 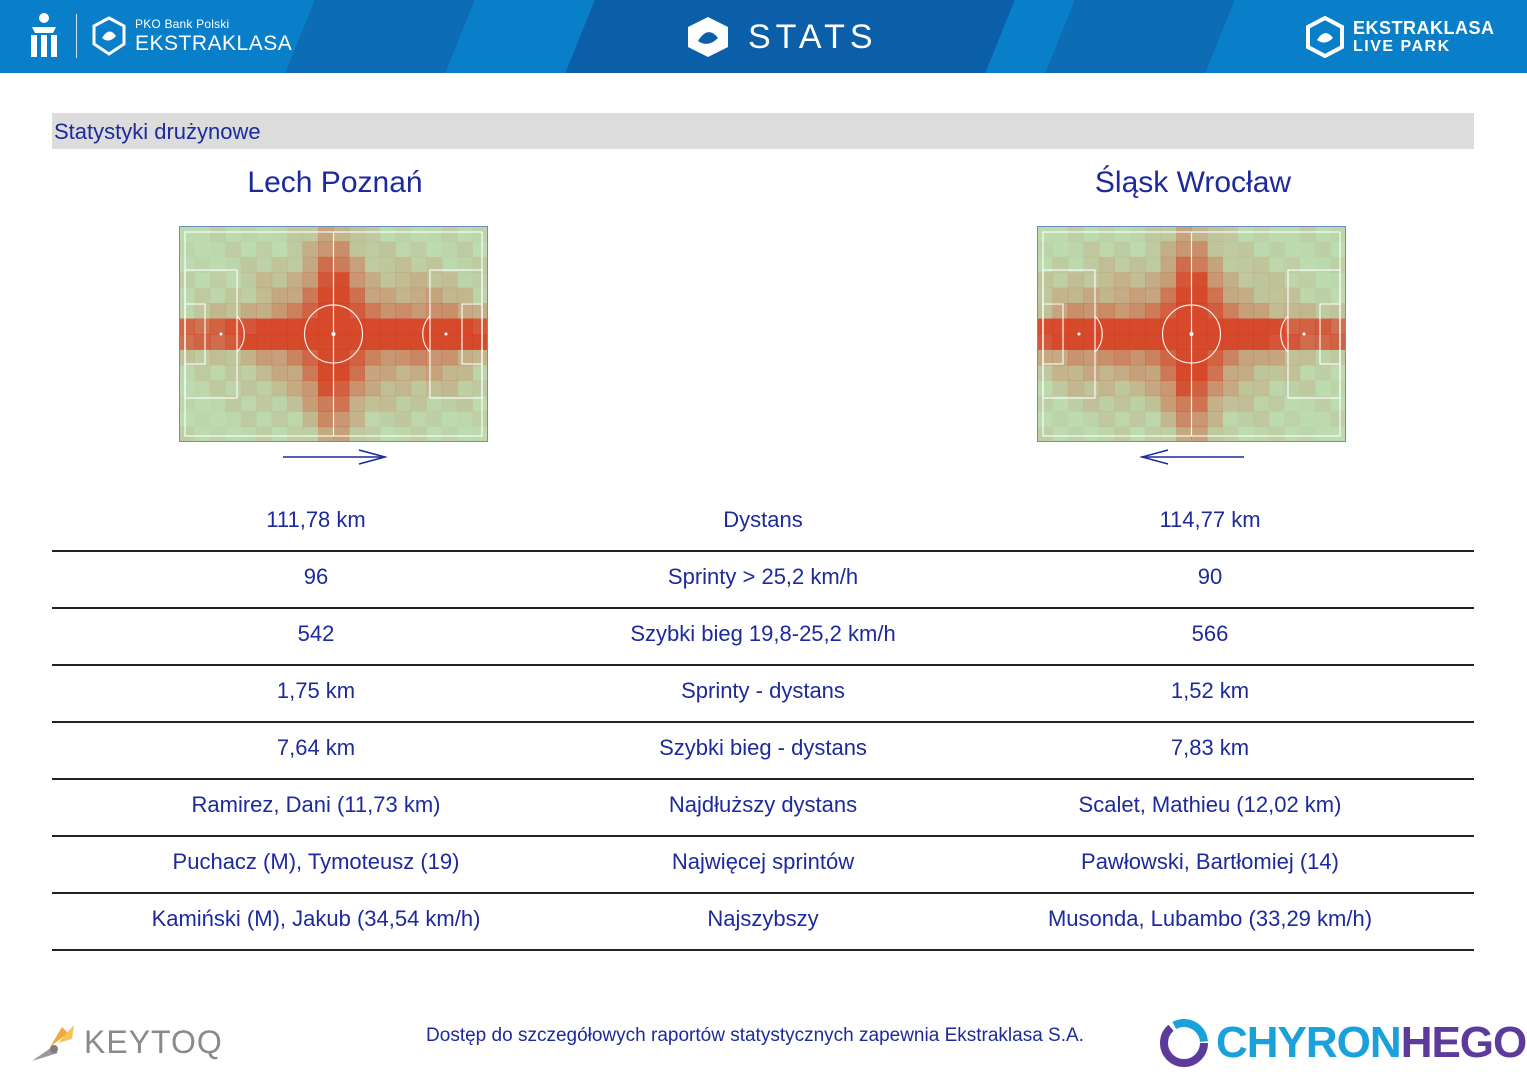 I want to click on stats-row: 7,64 km Szybki bieg - dystans 7,83 km, so click(x=763, y=751).